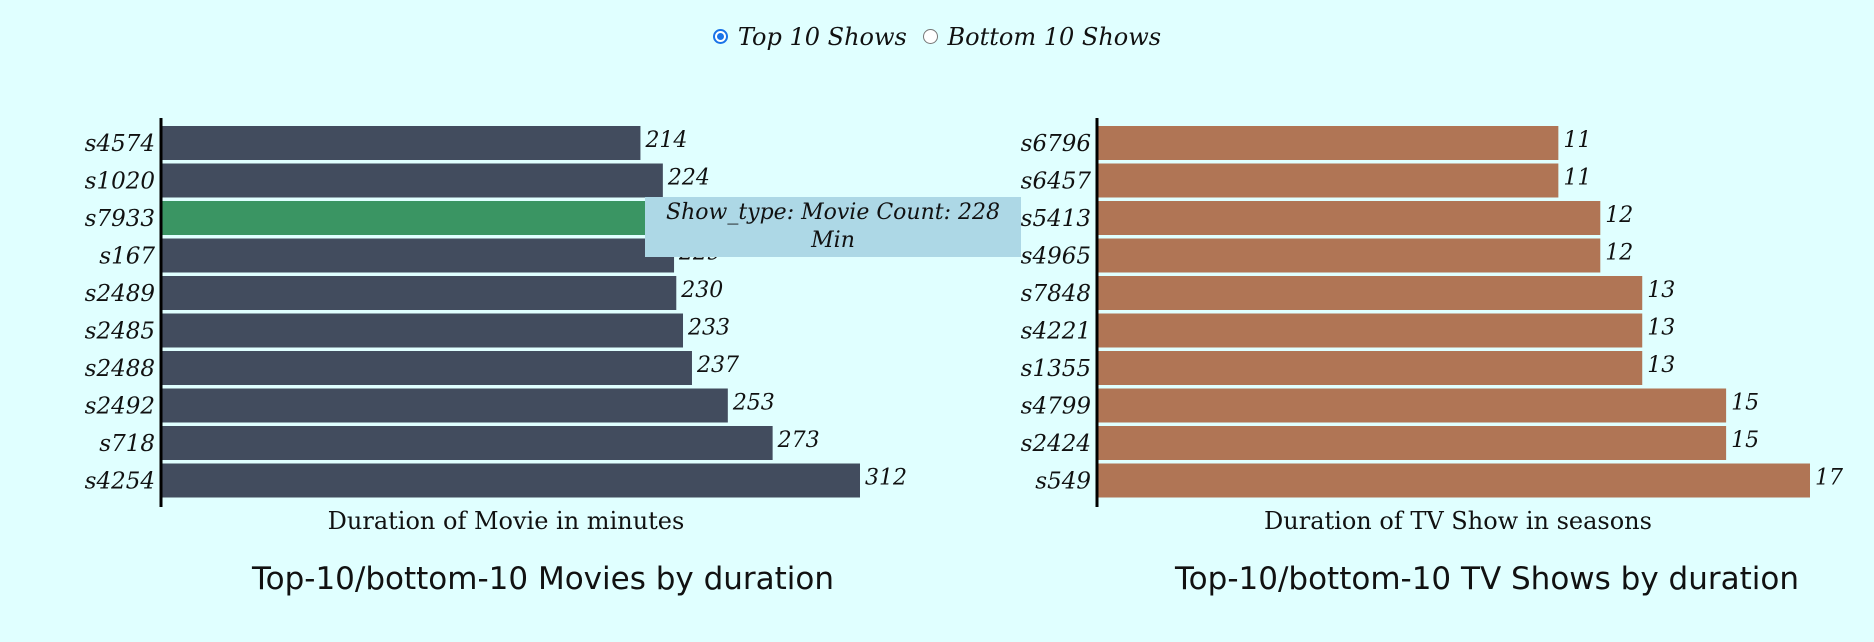 The image size is (1874, 642). What do you see at coordinates (720, 36) in the screenshot?
I see `top-10-radio` at bounding box center [720, 36].